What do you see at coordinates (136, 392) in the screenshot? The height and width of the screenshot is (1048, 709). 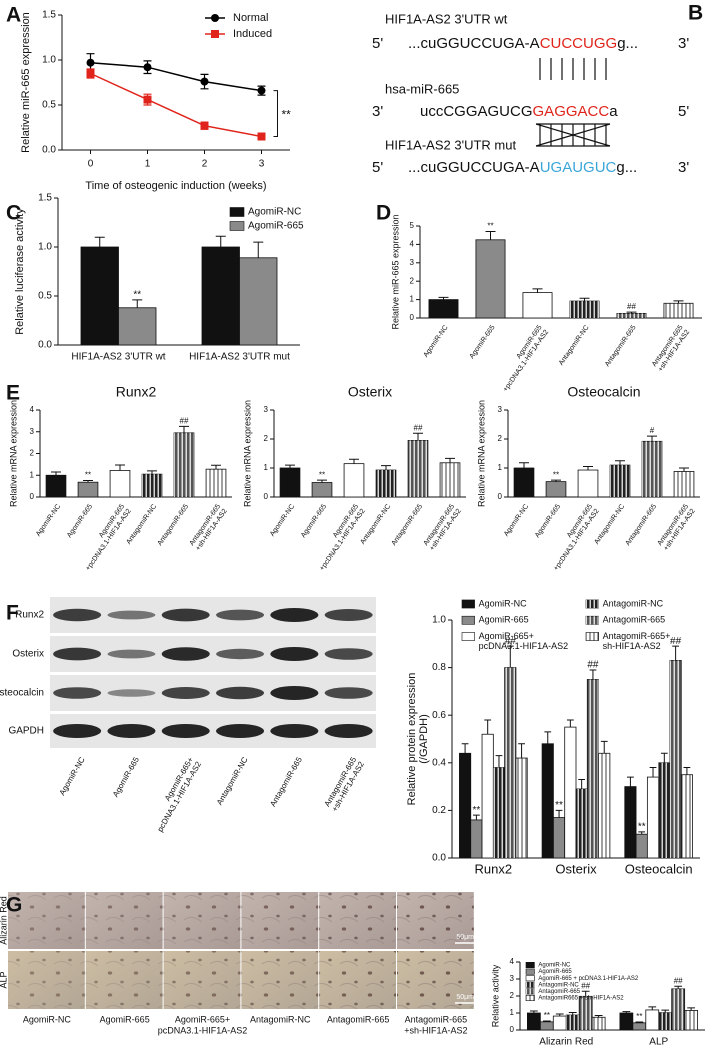 I see `chart-title: Runx2` at bounding box center [136, 392].